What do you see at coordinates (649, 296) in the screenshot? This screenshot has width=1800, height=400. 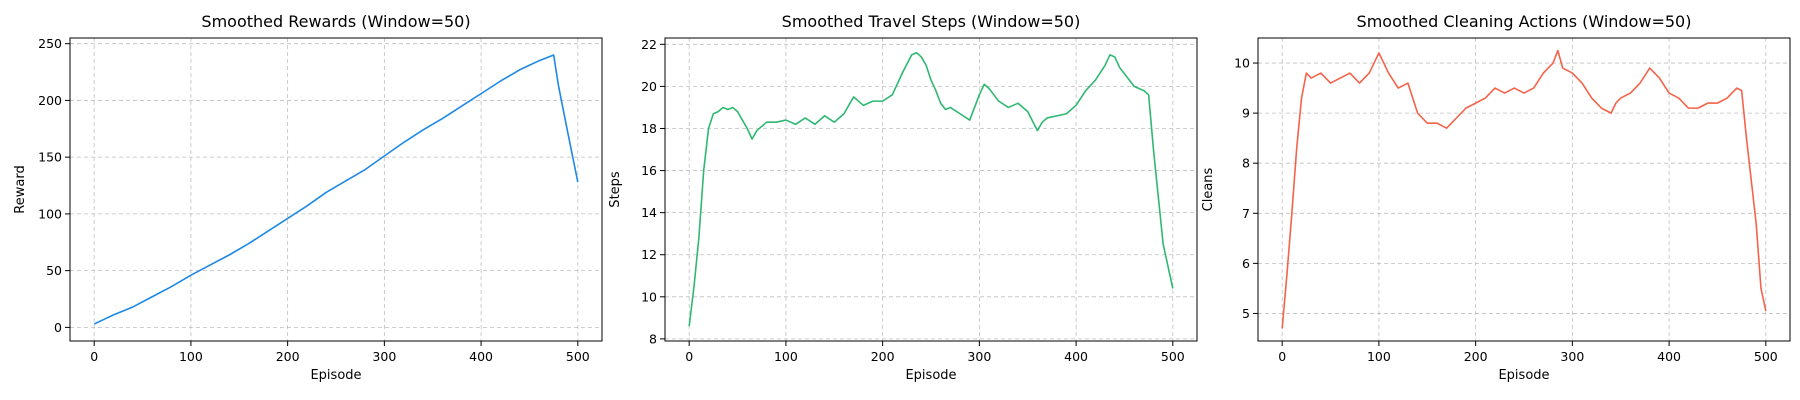 I see `travel-steps-y-tick-label: 10` at bounding box center [649, 296].